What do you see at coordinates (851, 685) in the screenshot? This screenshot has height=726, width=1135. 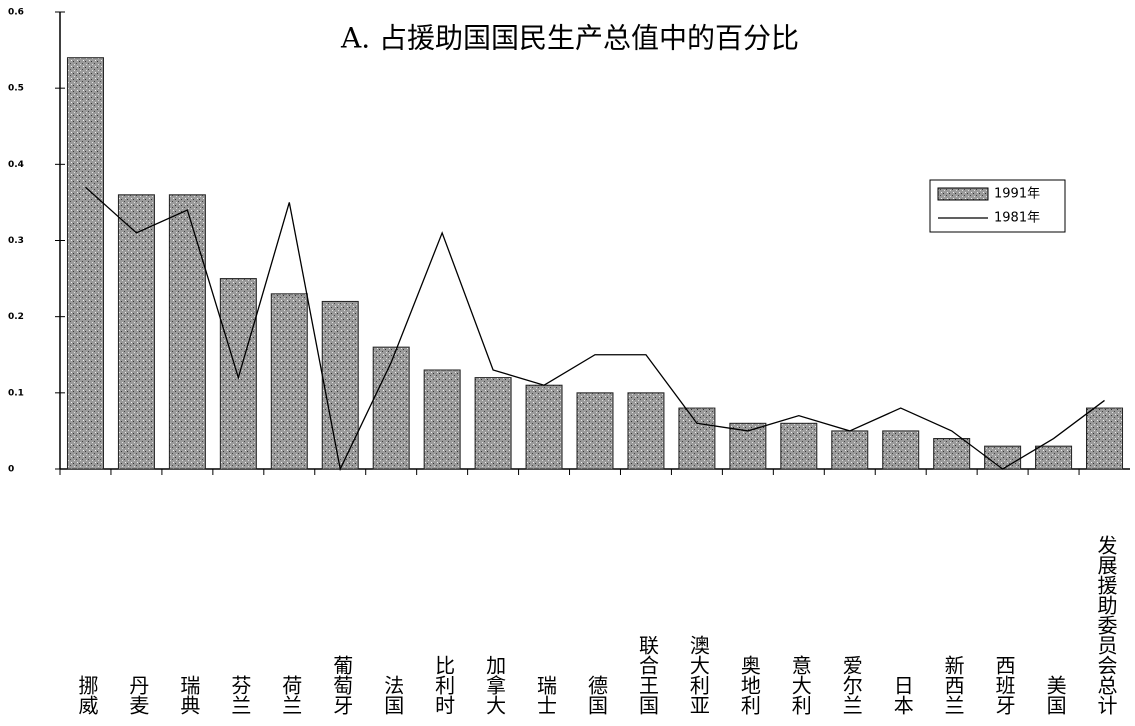 I see `x-tick-label: 爱尔兰` at bounding box center [851, 685].